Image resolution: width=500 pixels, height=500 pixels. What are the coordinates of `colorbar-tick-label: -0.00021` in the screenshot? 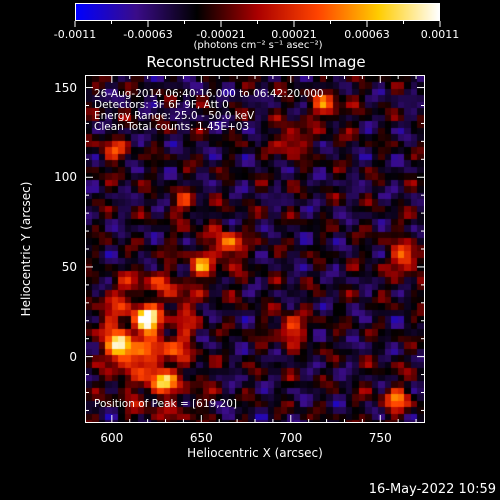 It's located at (221, 34).